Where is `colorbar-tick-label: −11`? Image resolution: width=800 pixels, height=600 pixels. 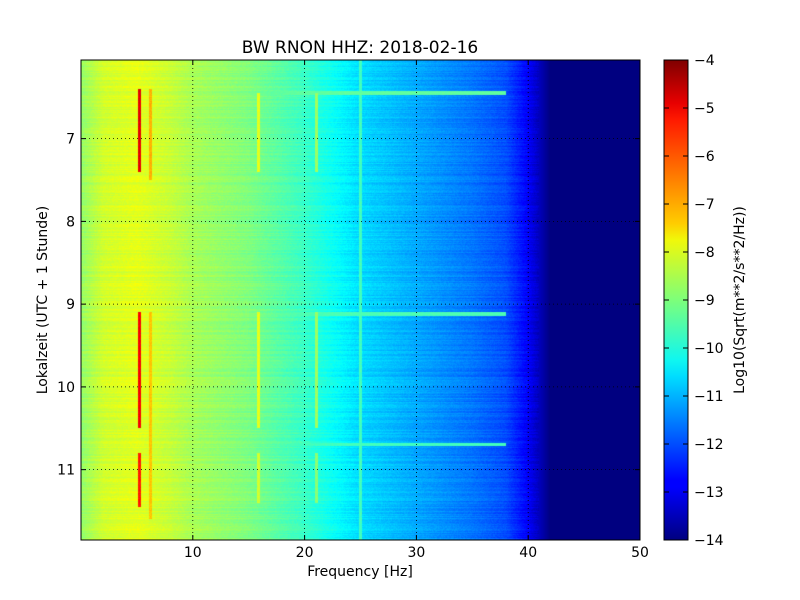
colorbar-tick-label: −11 is located at coordinates (709, 397).